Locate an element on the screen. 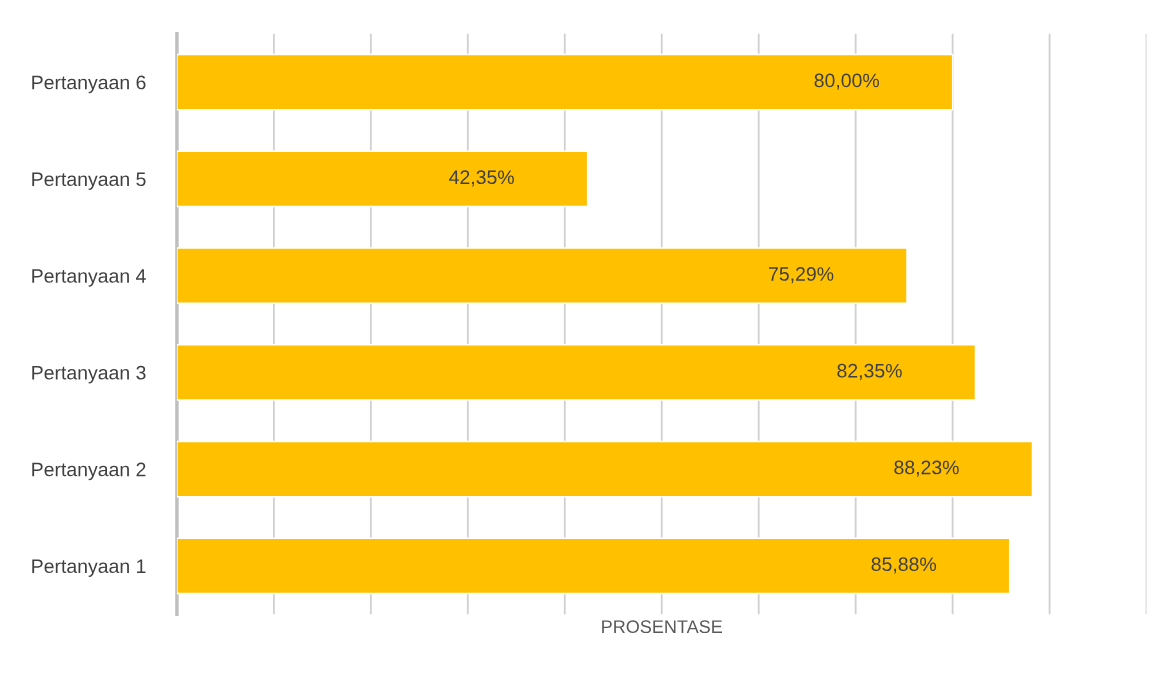 This screenshot has height=675, width=1164. y-tick-label: Pertanyaan 3 is located at coordinates (89, 374).